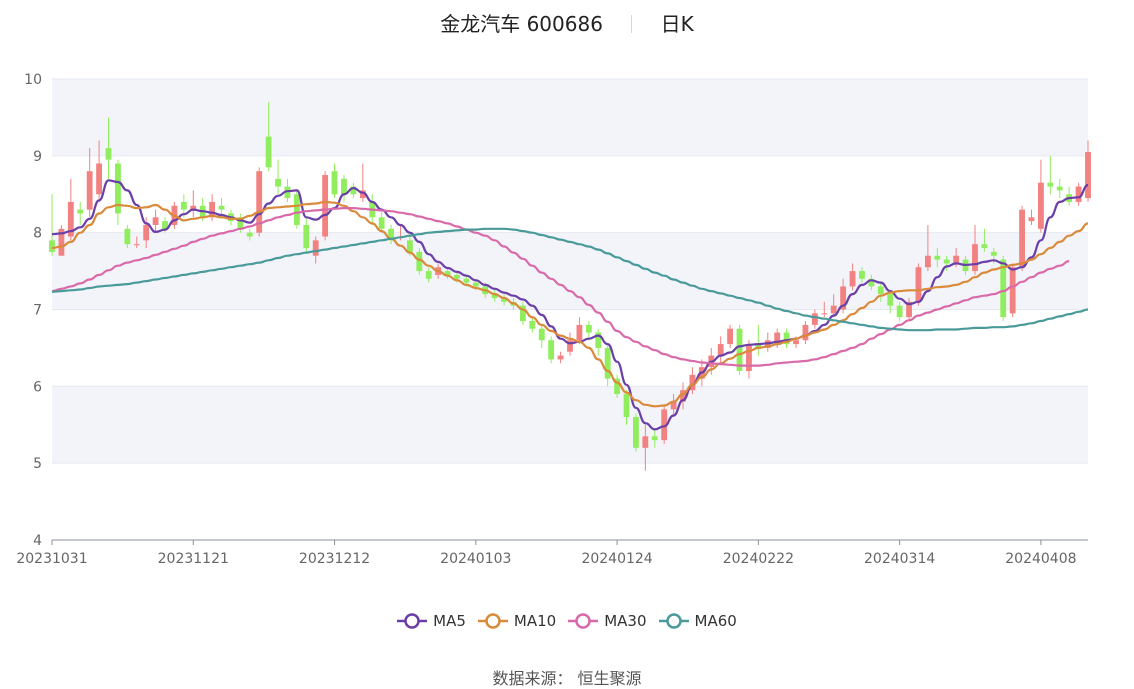 This screenshot has width=1134, height=689. I want to click on legend-label: MA5, so click(449, 621).